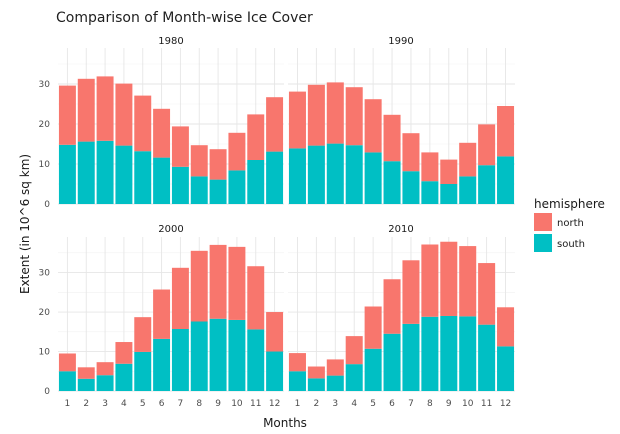  Describe the element at coordinates (218, 404) in the screenshot. I see `x-tick-label: 9` at that location.